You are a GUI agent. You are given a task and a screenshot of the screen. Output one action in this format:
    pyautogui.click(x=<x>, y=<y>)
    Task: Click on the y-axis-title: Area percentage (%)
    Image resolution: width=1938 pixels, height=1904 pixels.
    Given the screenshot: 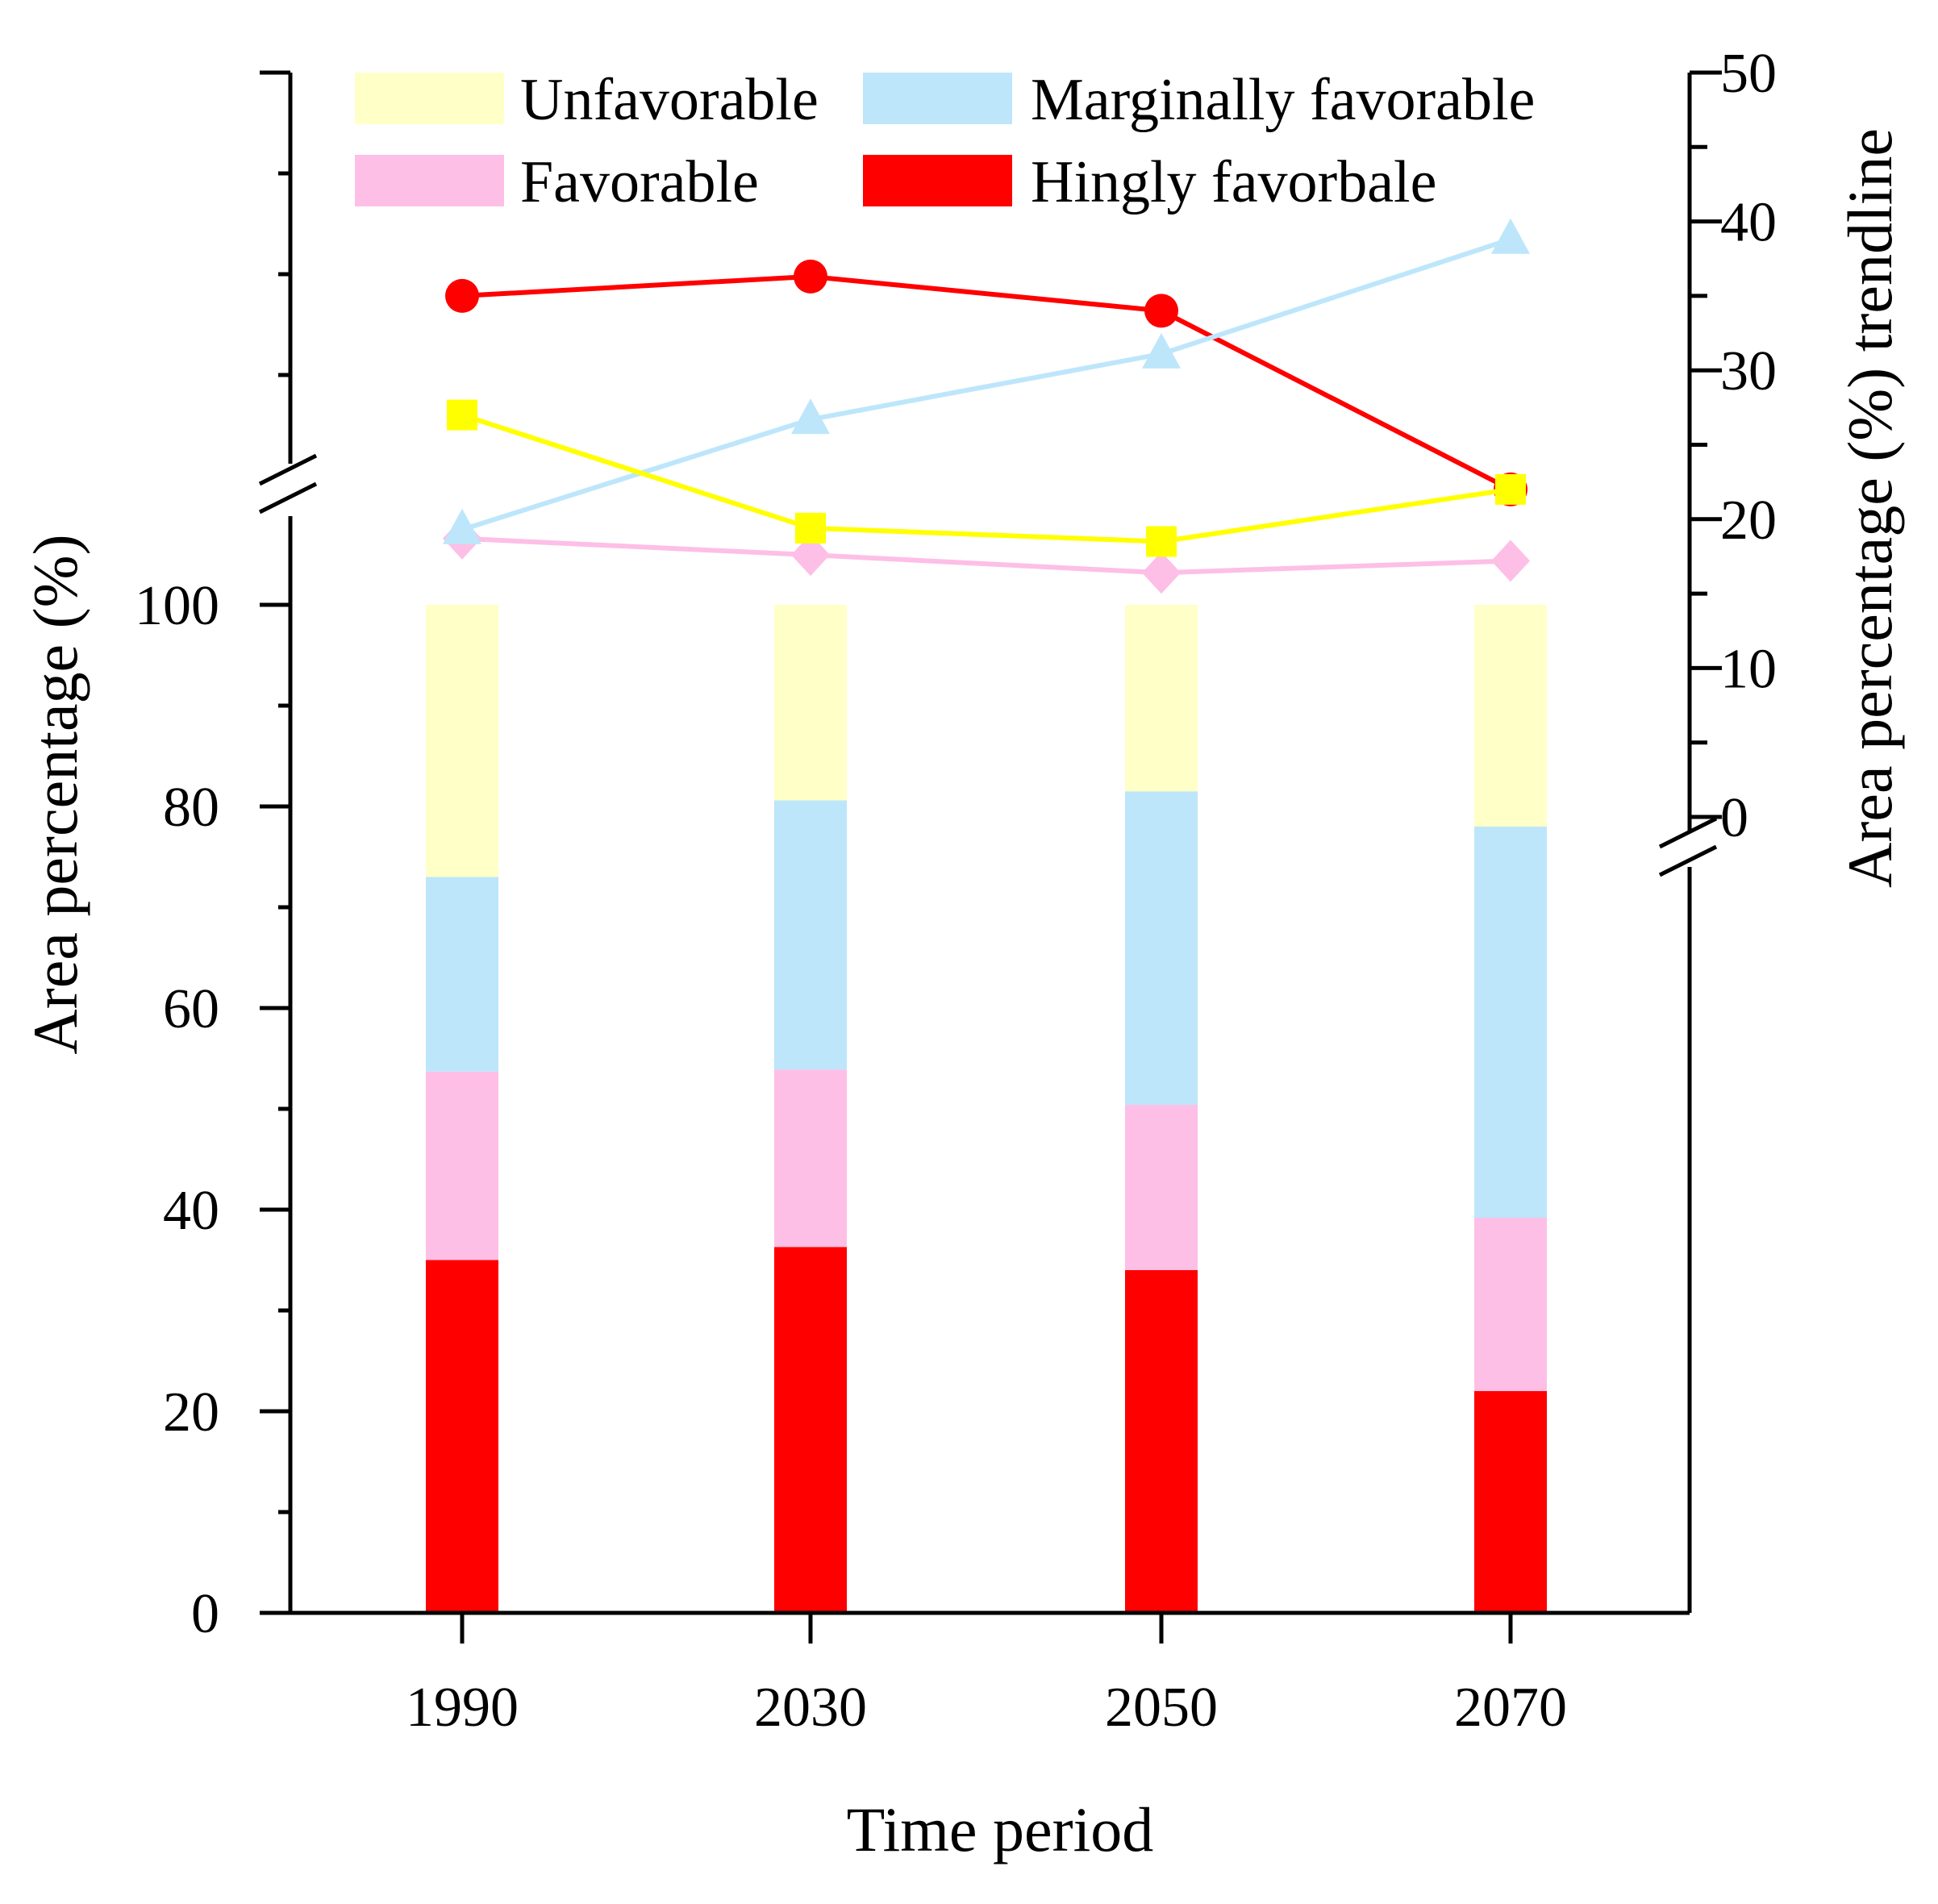 What is the action you would take?
    pyautogui.click(x=55, y=794)
    